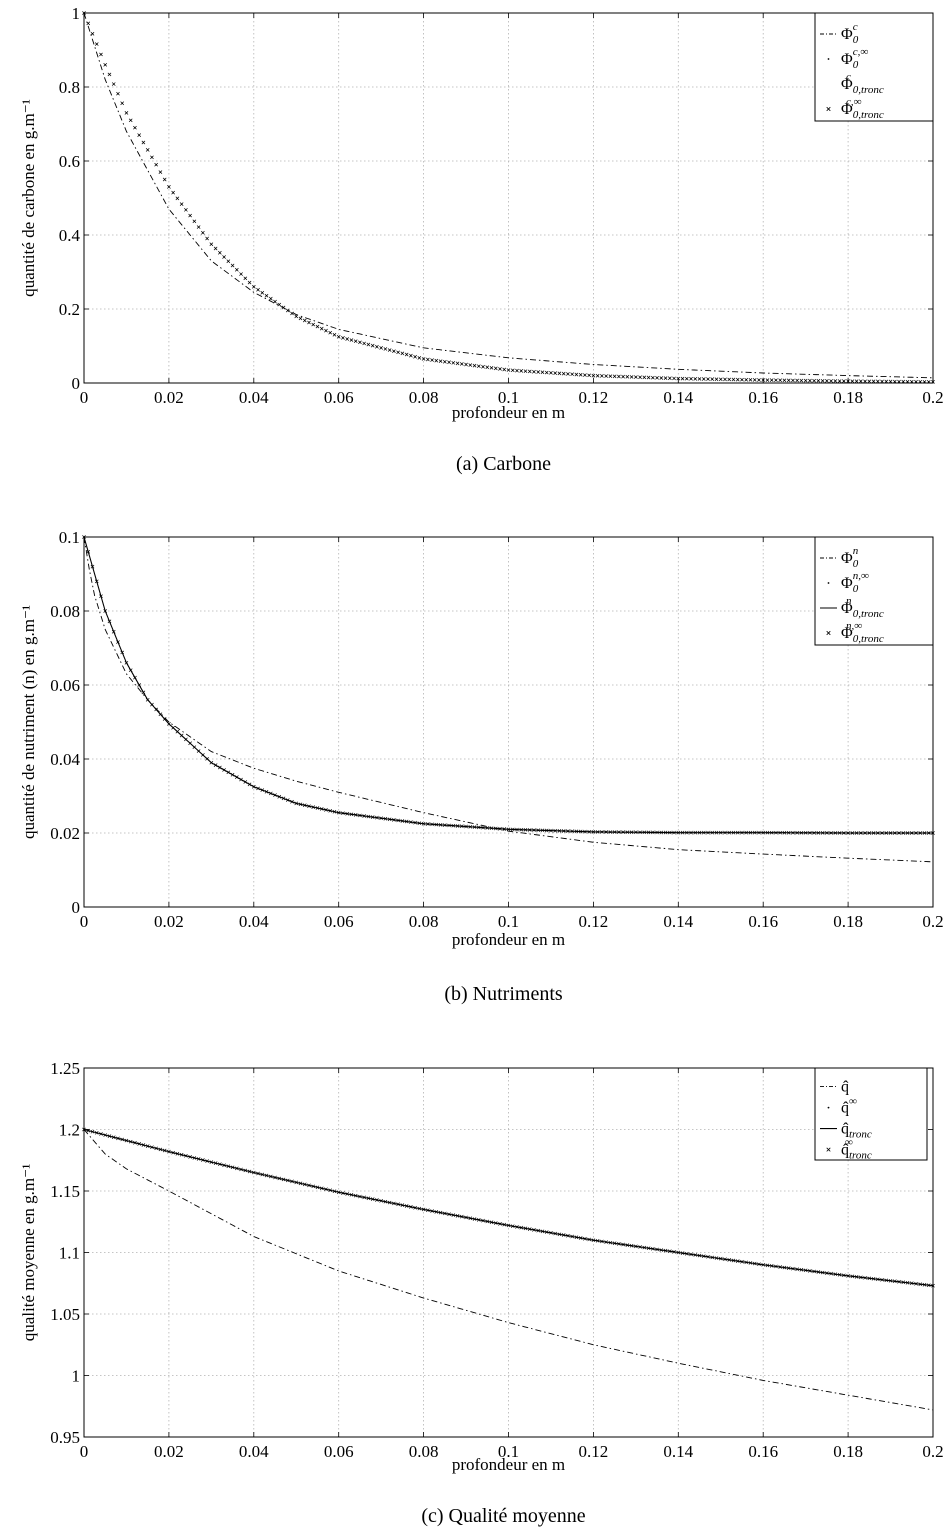 The image size is (952, 1533). Describe the element at coordinates (854, 58) in the screenshot. I see `legend-entry: Φ0c,∞` at that location.